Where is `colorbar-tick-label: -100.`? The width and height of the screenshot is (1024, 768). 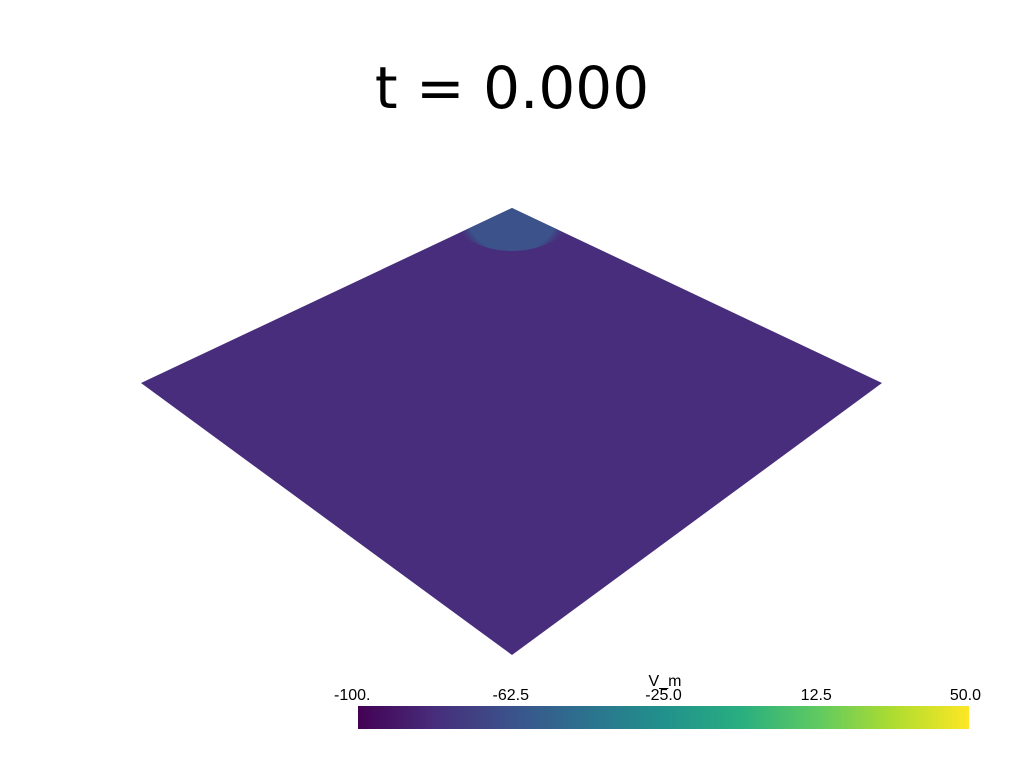 colorbar-tick-label: -100. is located at coordinates (352, 695).